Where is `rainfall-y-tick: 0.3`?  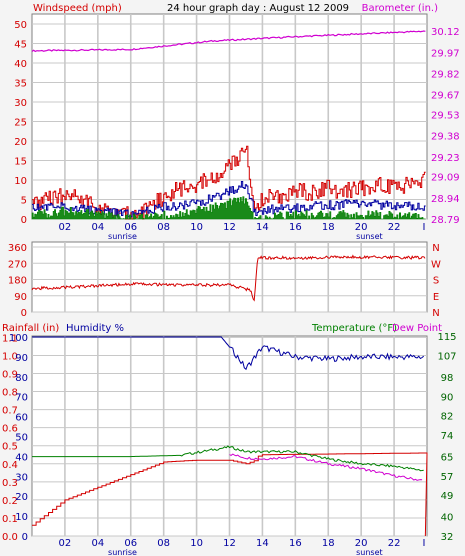 rainfall-y-tick: 0.3 is located at coordinates (10, 483).